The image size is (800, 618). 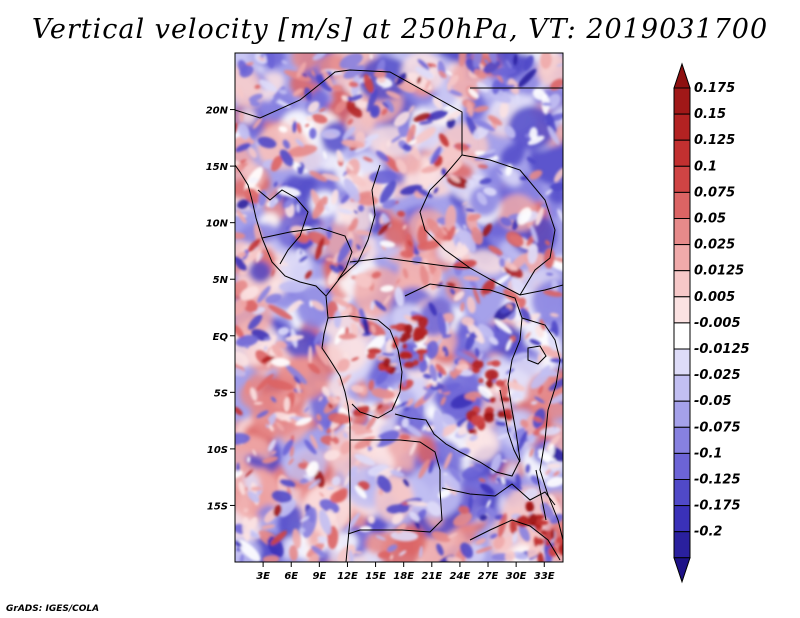 I want to click on y-tick-label: EQ, so click(x=221, y=337).